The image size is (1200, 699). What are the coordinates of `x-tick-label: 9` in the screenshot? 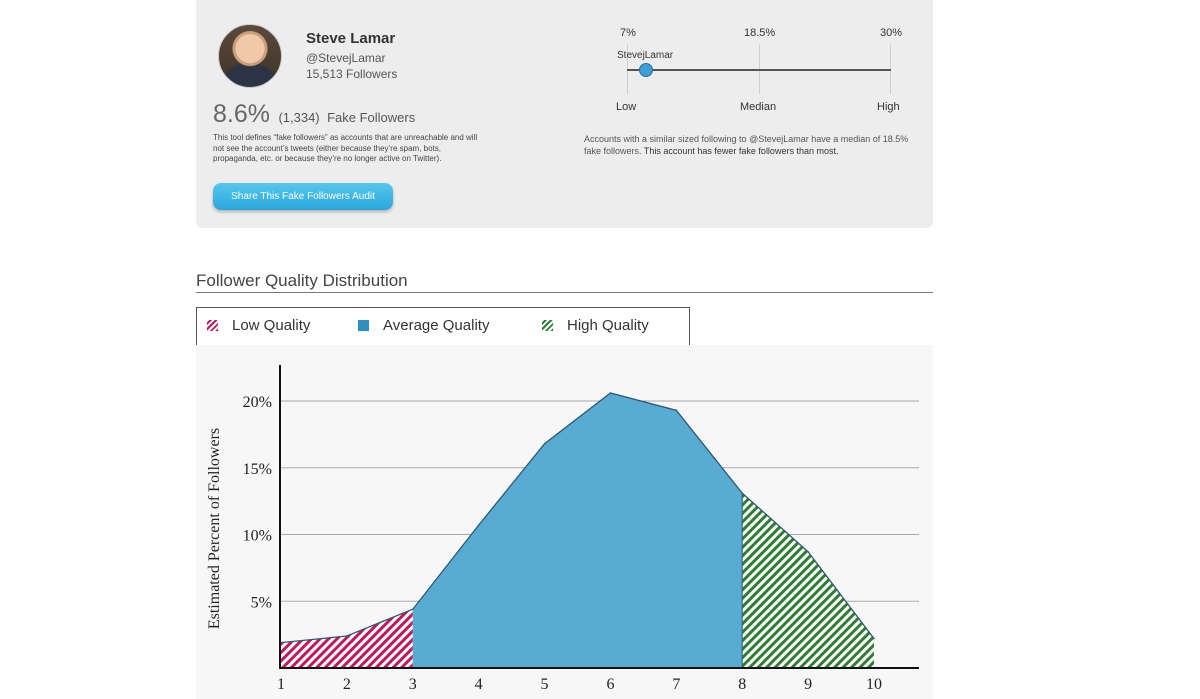 It's located at (808, 684).